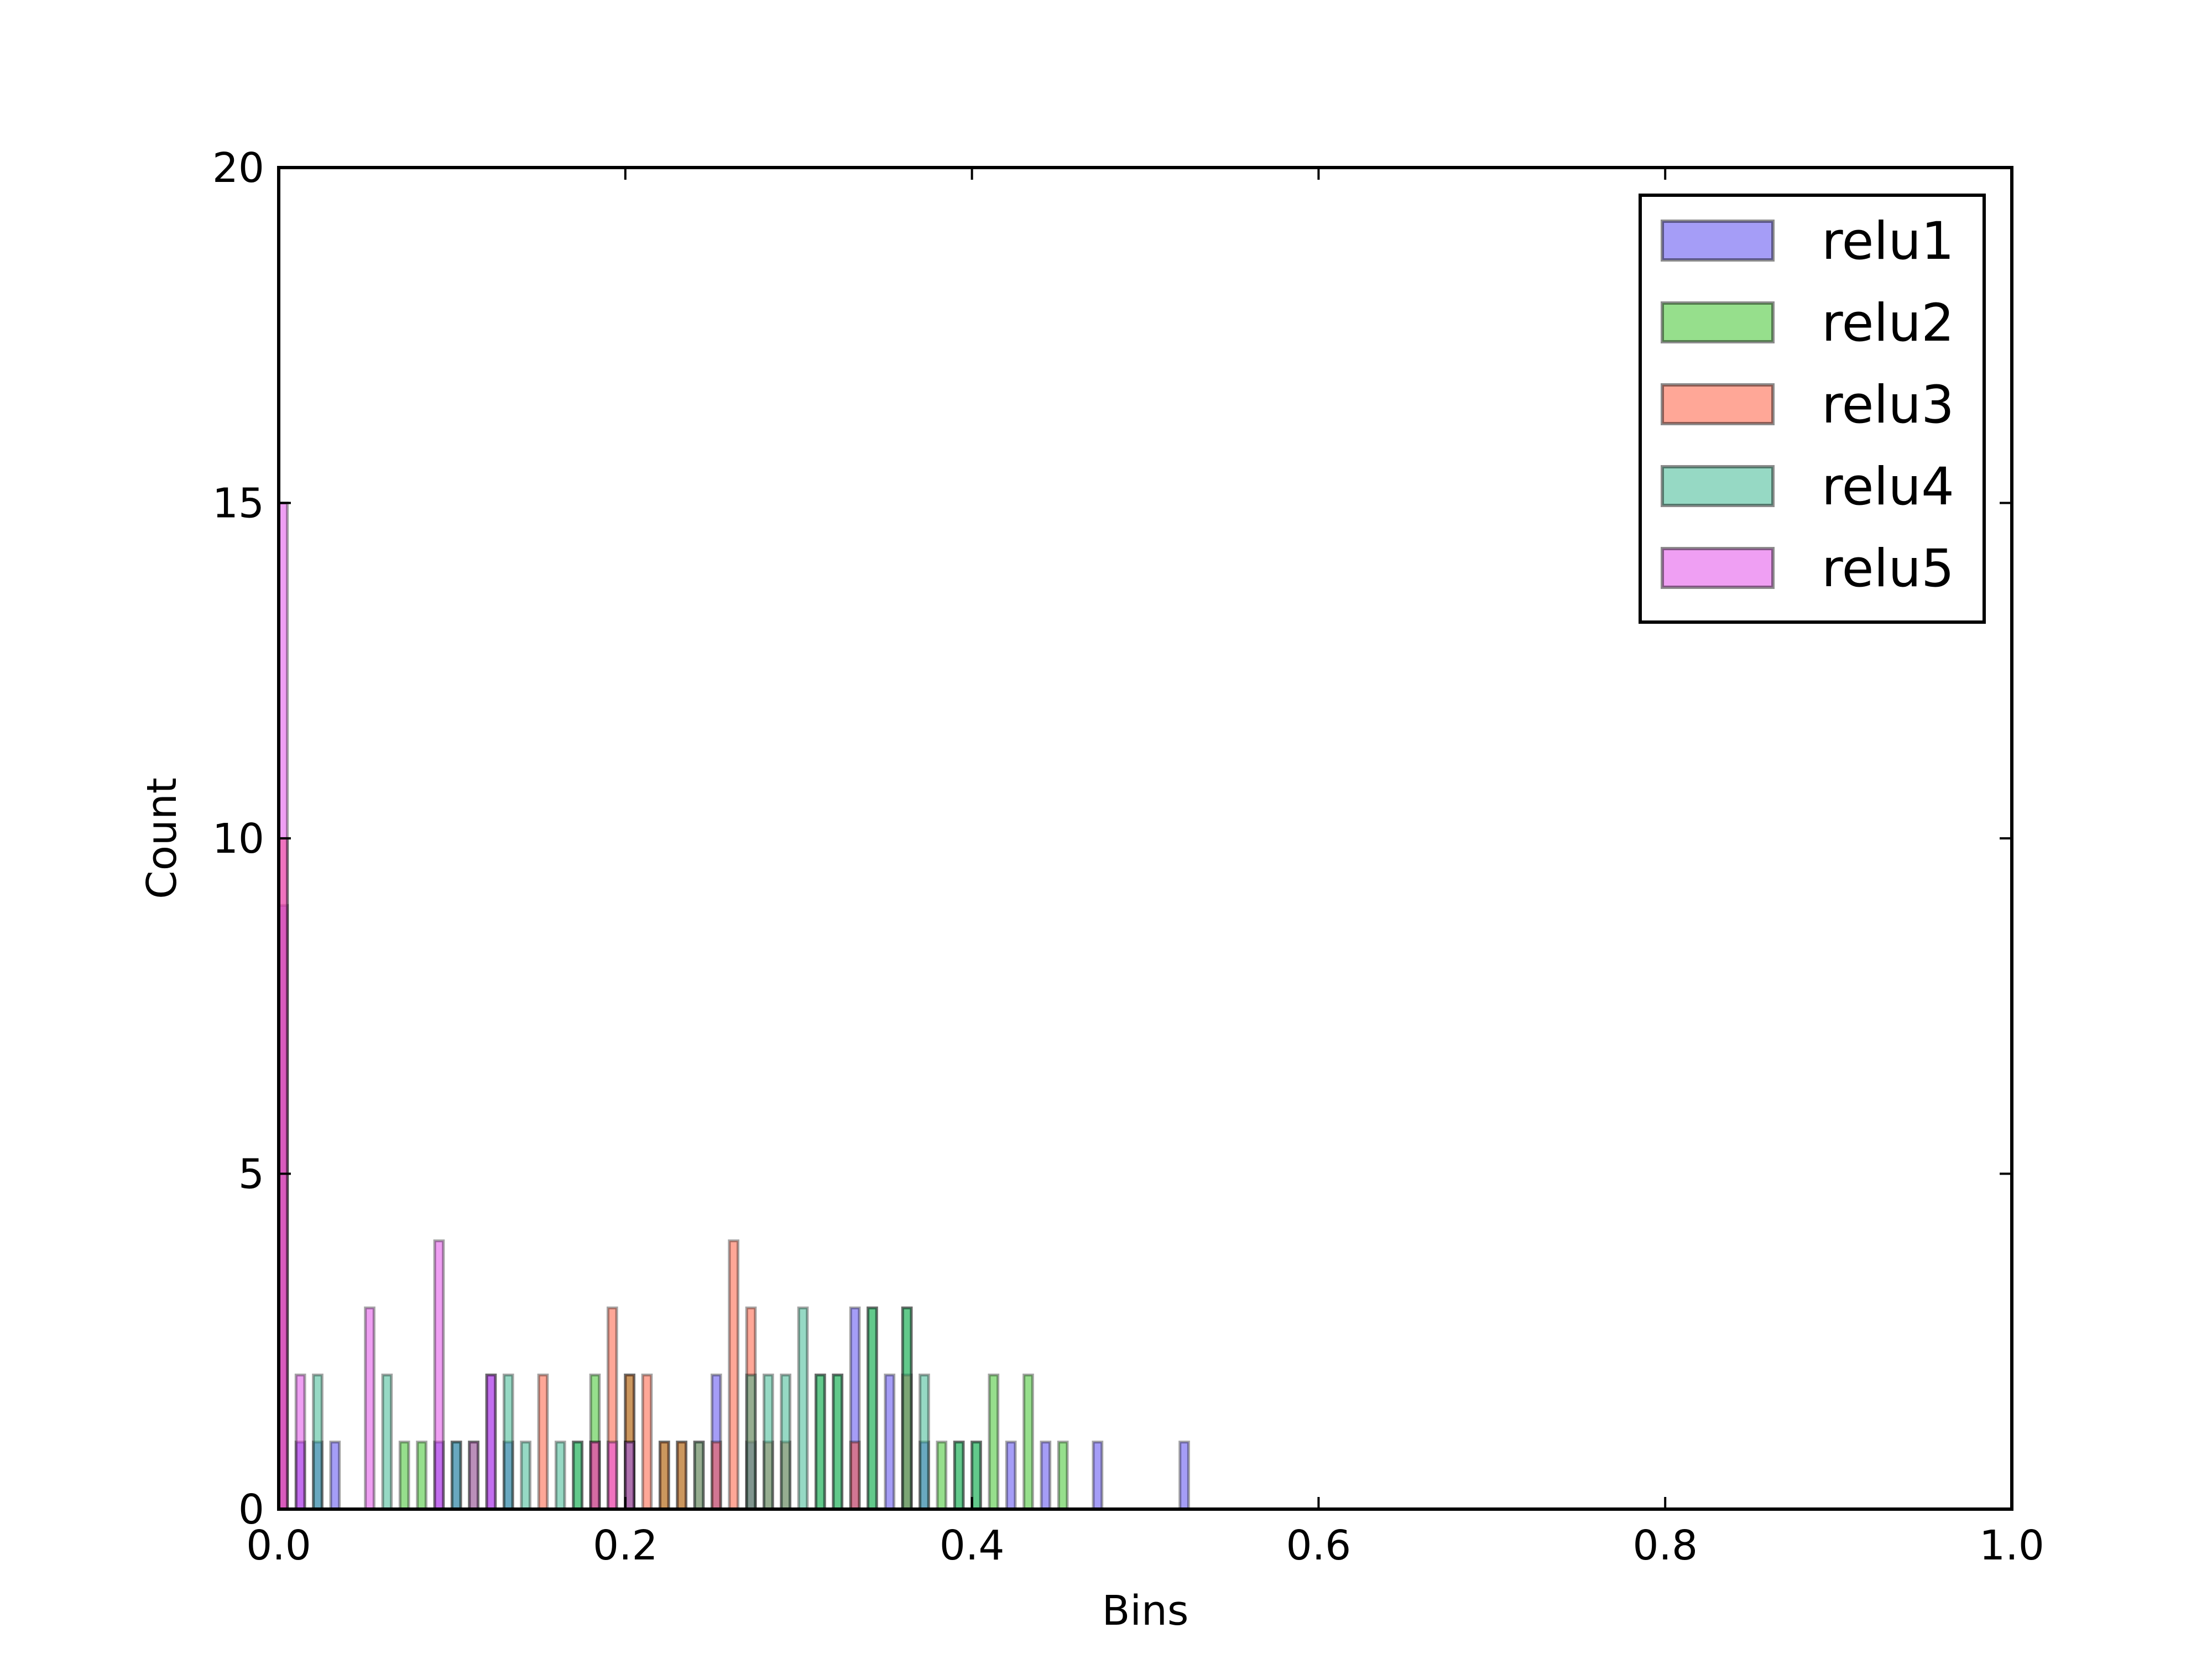 The width and height of the screenshot is (2212, 1659). I want to click on x-tick-label: 0.6, so click(1319, 1546).